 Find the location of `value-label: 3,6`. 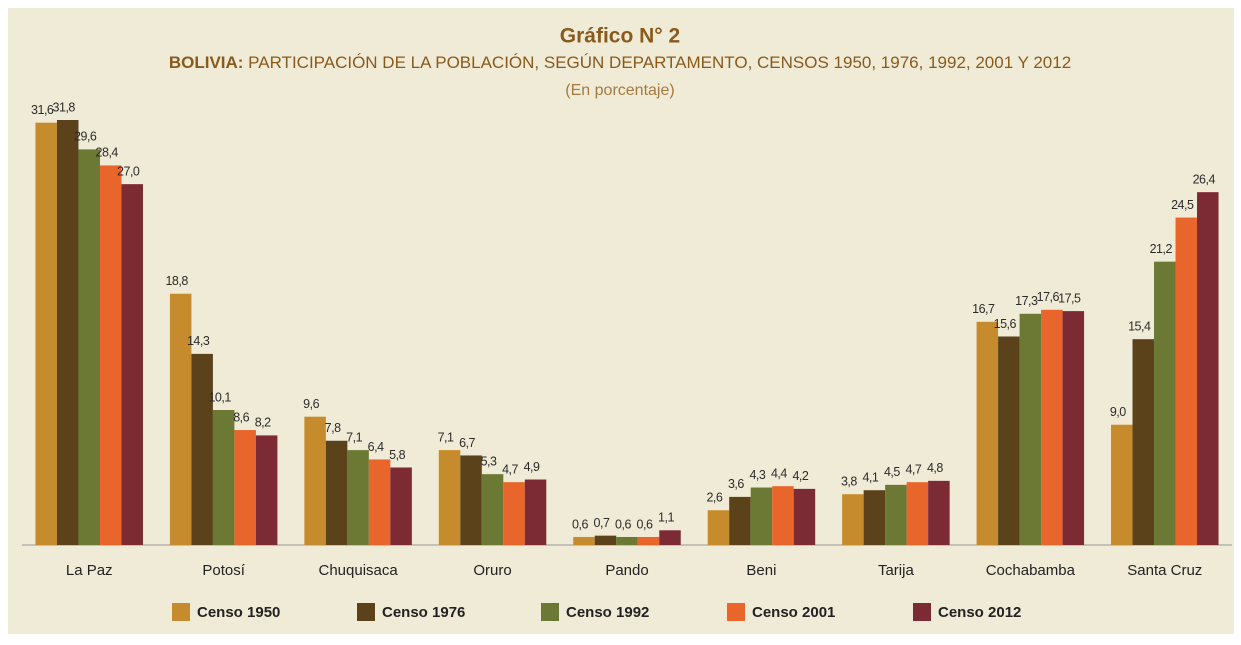

value-label: 3,6 is located at coordinates (736, 484).